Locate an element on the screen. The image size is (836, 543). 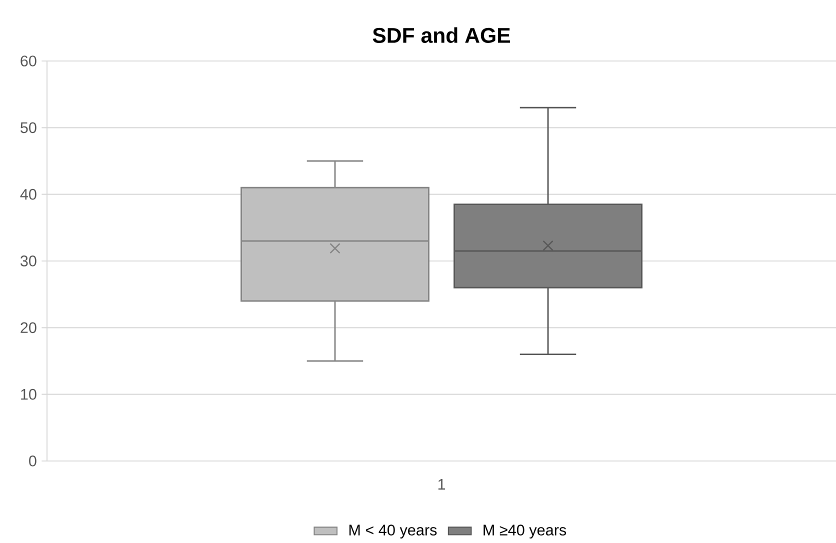
y-tick-label: 60 is located at coordinates (28, 61).